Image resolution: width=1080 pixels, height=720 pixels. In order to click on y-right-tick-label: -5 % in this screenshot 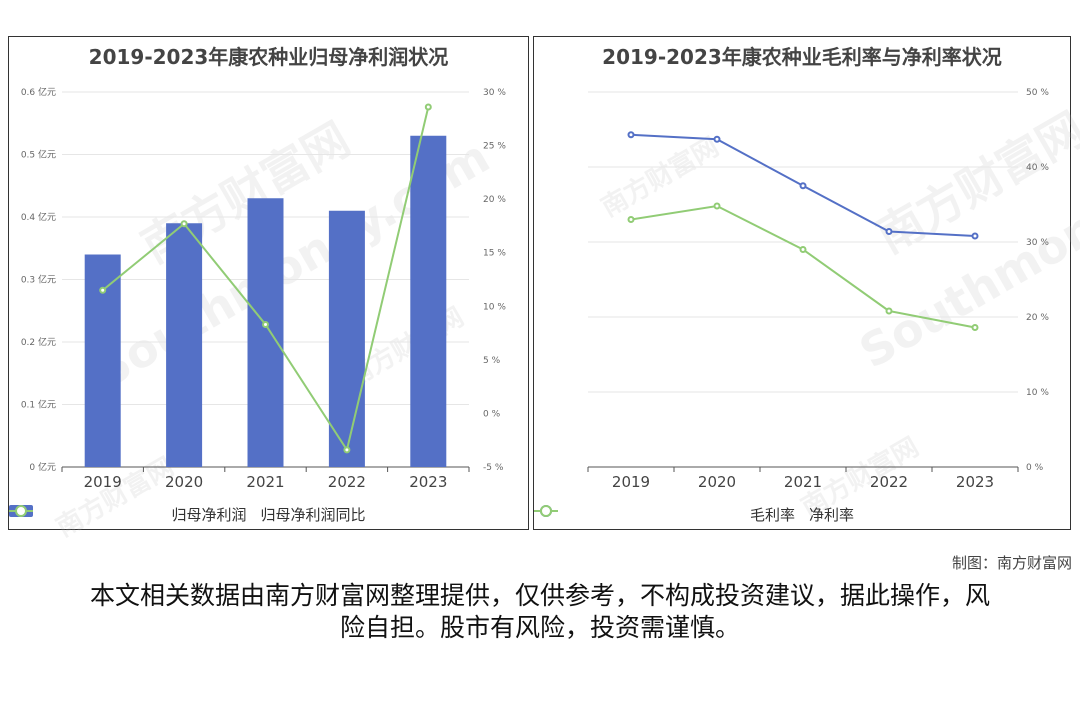, I will do `click(493, 468)`.